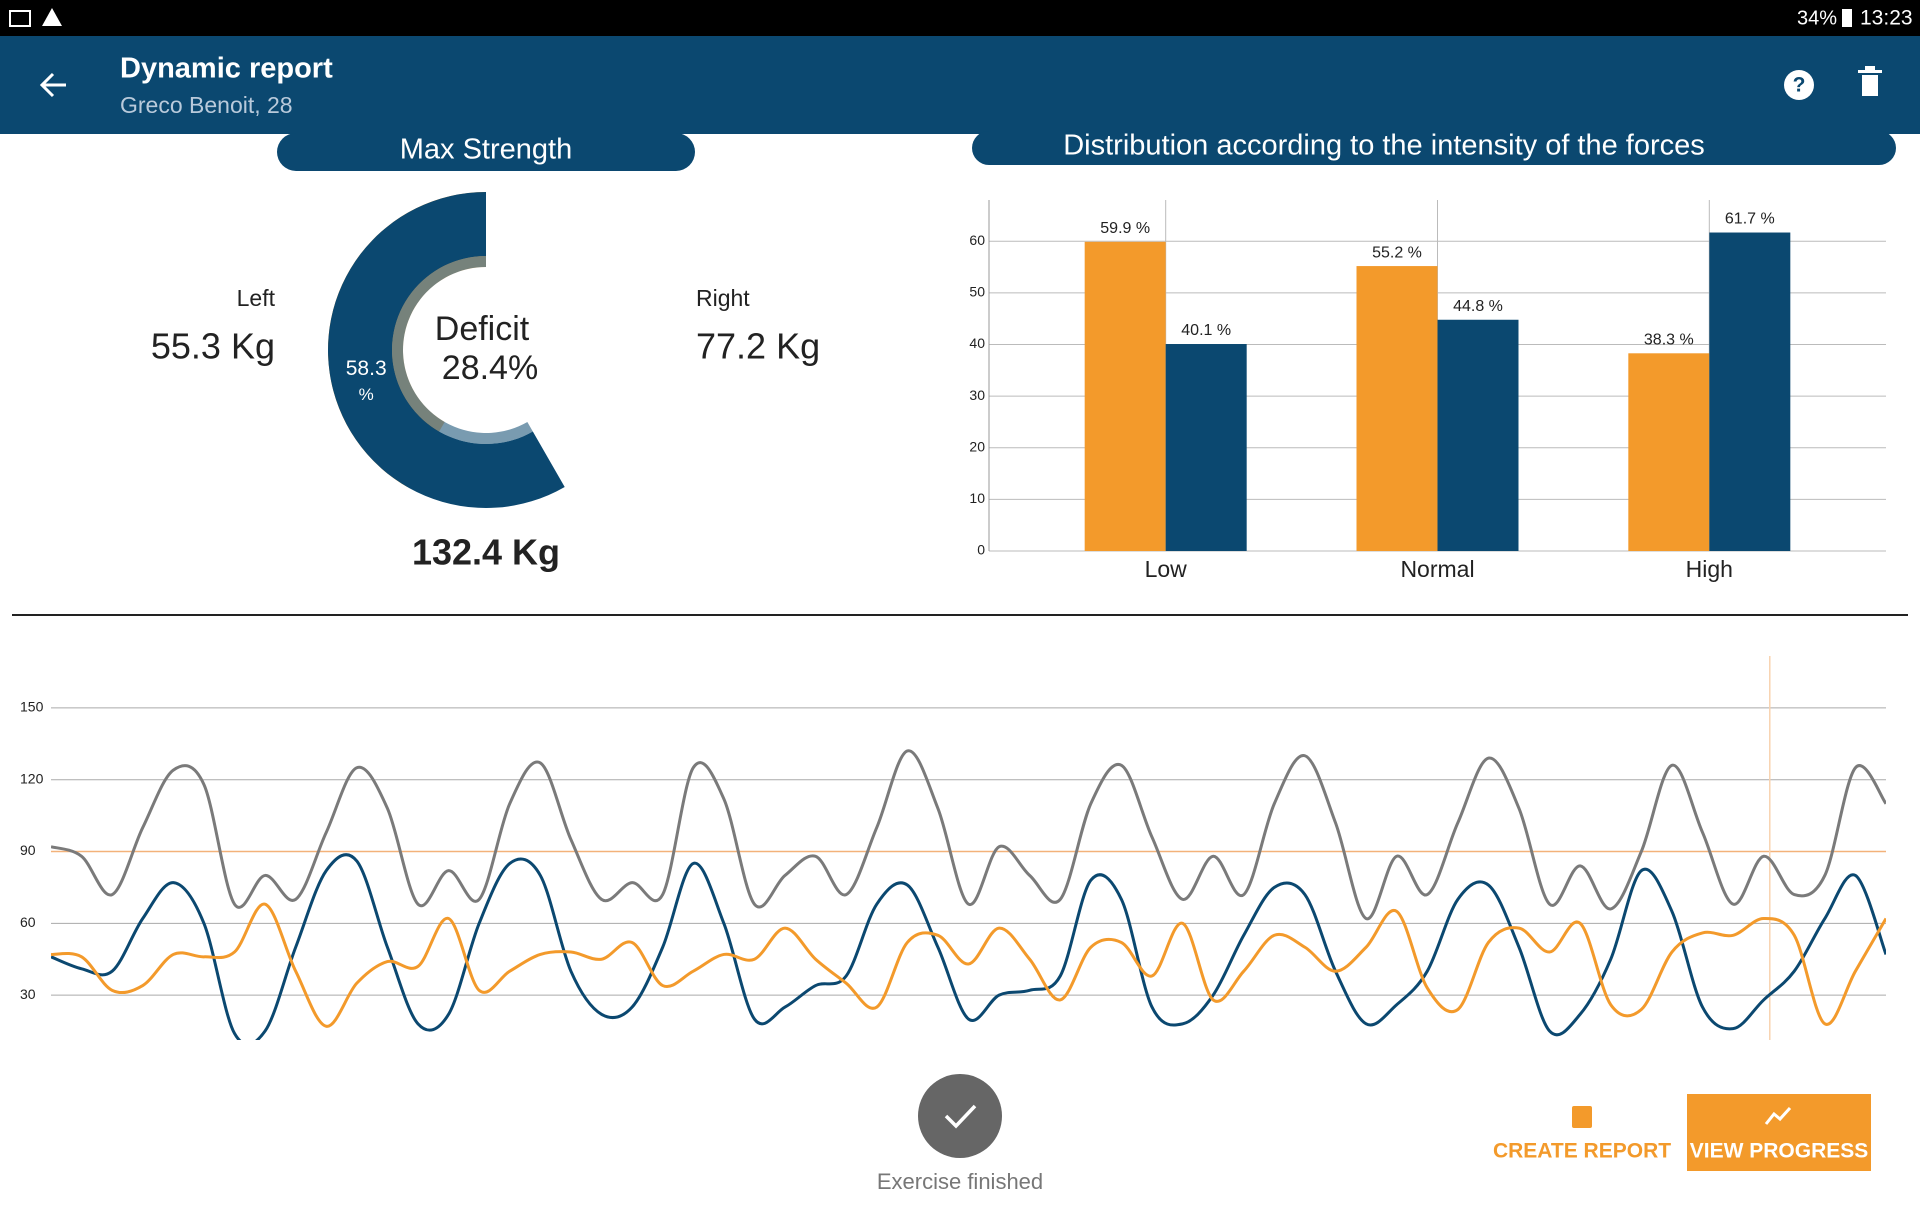  What do you see at coordinates (1669, 340) in the screenshot?
I see `bar-value-label: 38.3 %` at bounding box center [1669, 340].